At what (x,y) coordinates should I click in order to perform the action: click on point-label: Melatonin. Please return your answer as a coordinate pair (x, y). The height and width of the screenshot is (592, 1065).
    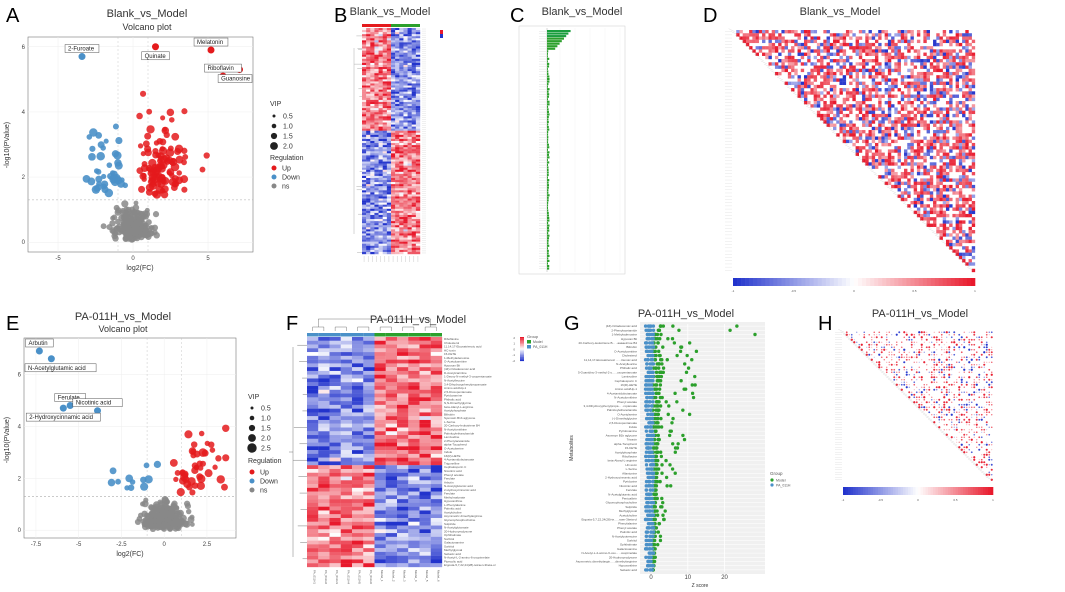
    Looking at the image, I should click on (210, 43).